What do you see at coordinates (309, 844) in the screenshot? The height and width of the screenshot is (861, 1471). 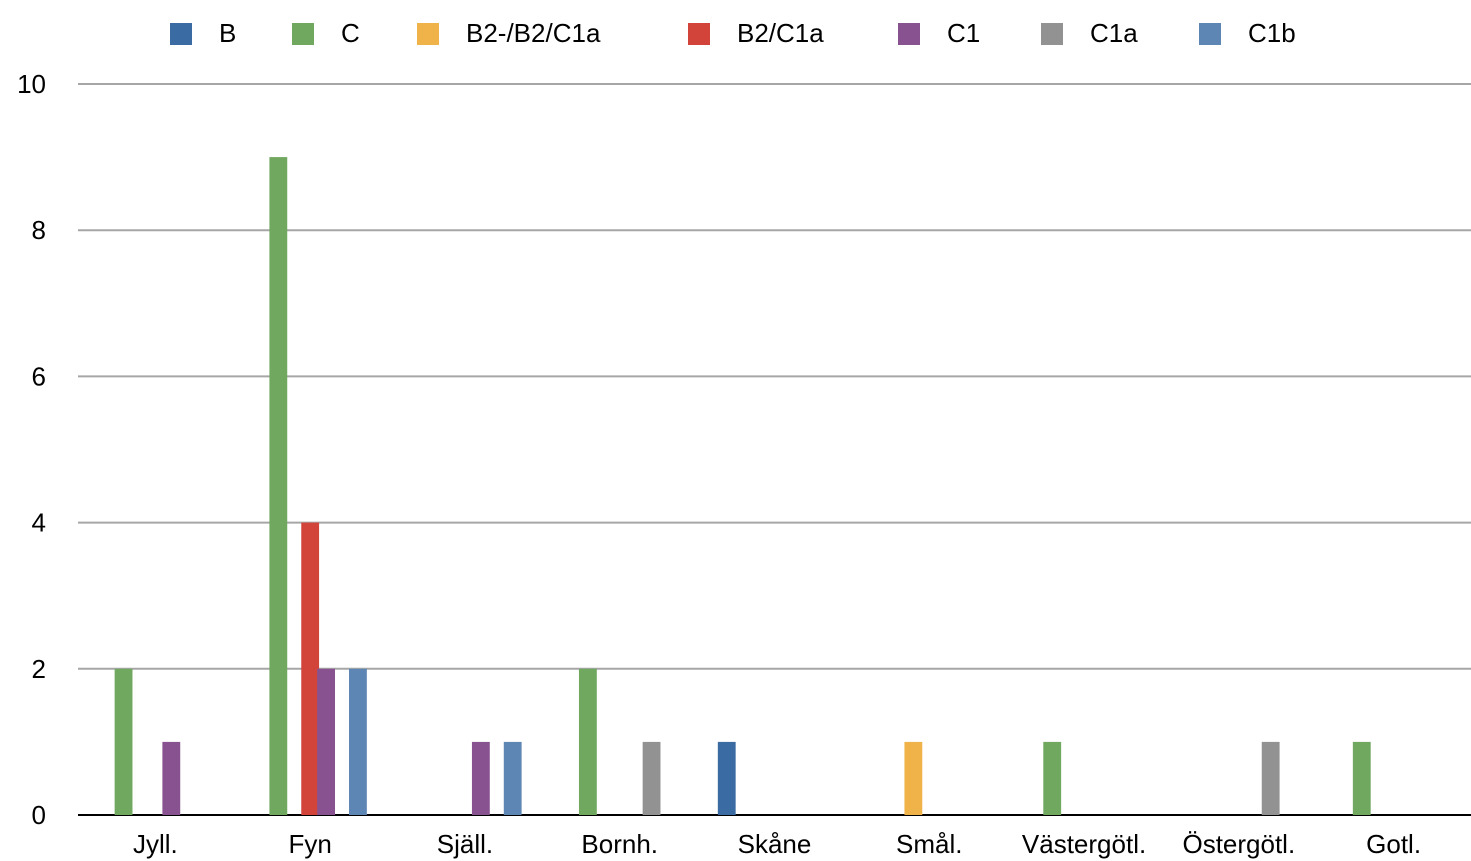 I see `x-tick-label: Fyn` at bounding box center [309, 844].